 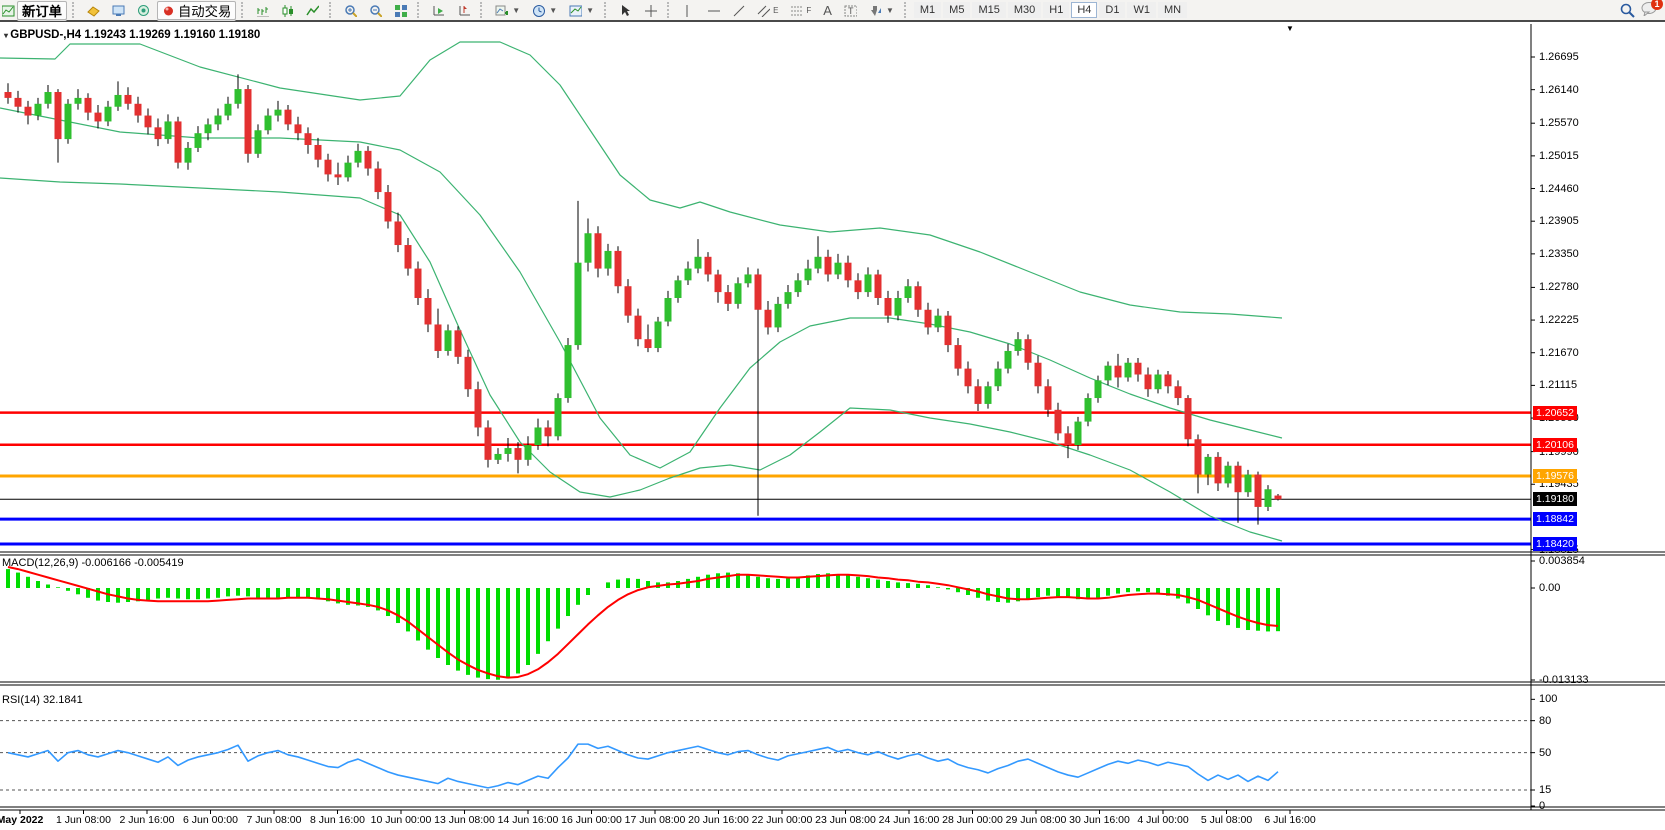 I want to click on line-chart-button, so click(x=312, y=10).